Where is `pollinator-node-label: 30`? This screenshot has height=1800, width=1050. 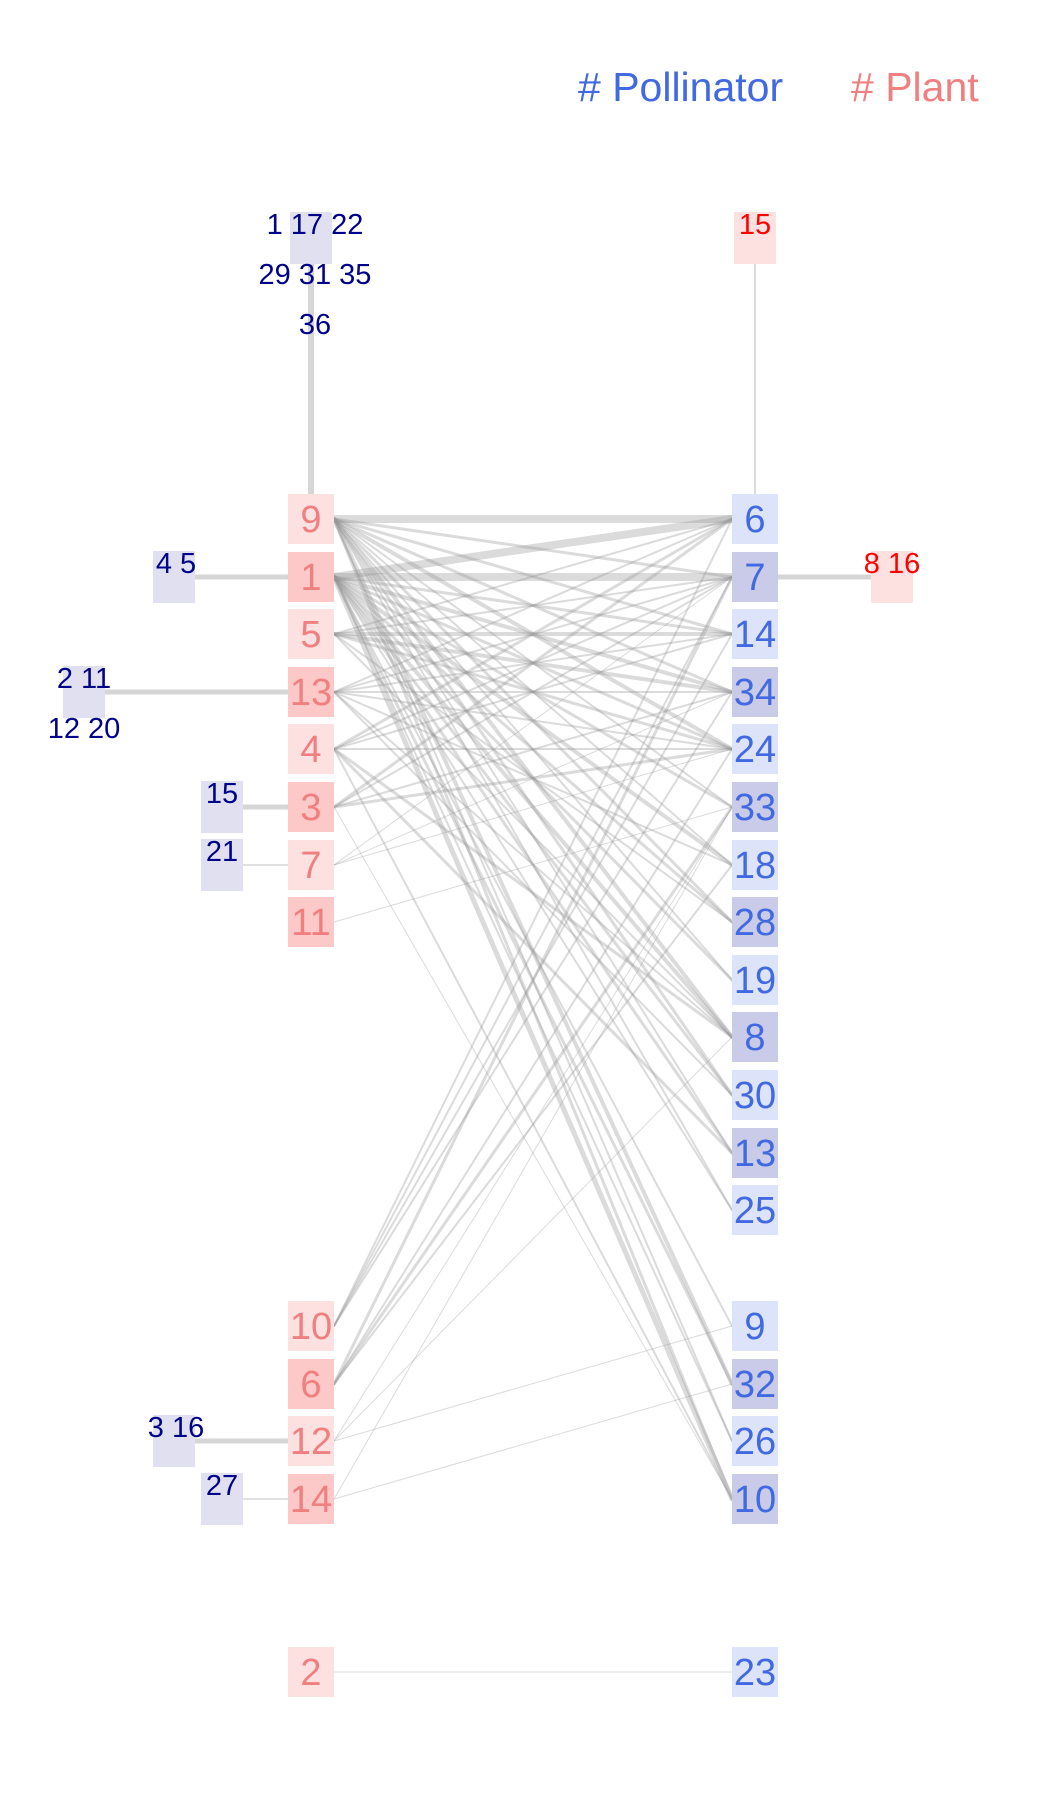
pollinator-node-label: 30 is located at coordinates (755, 1096).